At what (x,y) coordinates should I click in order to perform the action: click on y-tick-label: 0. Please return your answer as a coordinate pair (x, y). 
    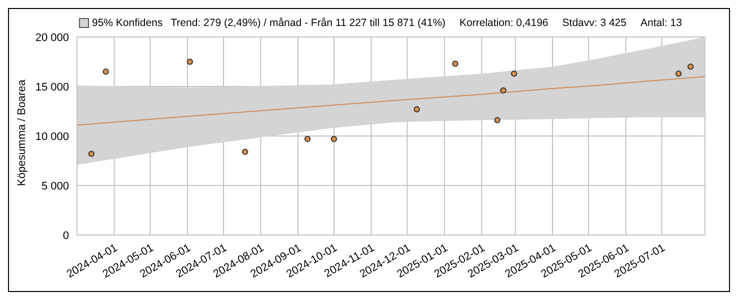
    Looking at the image, I should click on (65, 236).